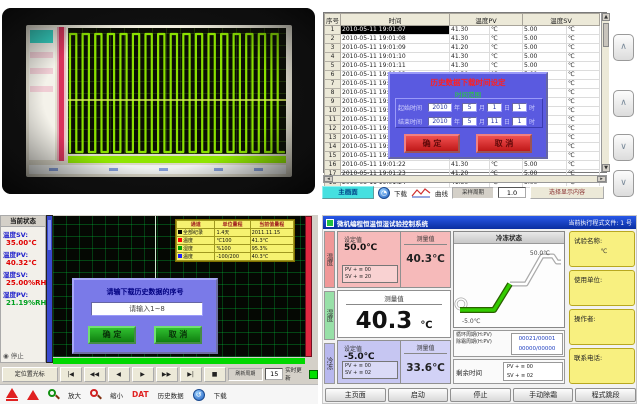 The image size is (637, 404). What do you see at coordinates (395, 57) in the screenshot?
I see `time-cell: 2010-05-11 19:01:10` at bounding box center [395, 57].